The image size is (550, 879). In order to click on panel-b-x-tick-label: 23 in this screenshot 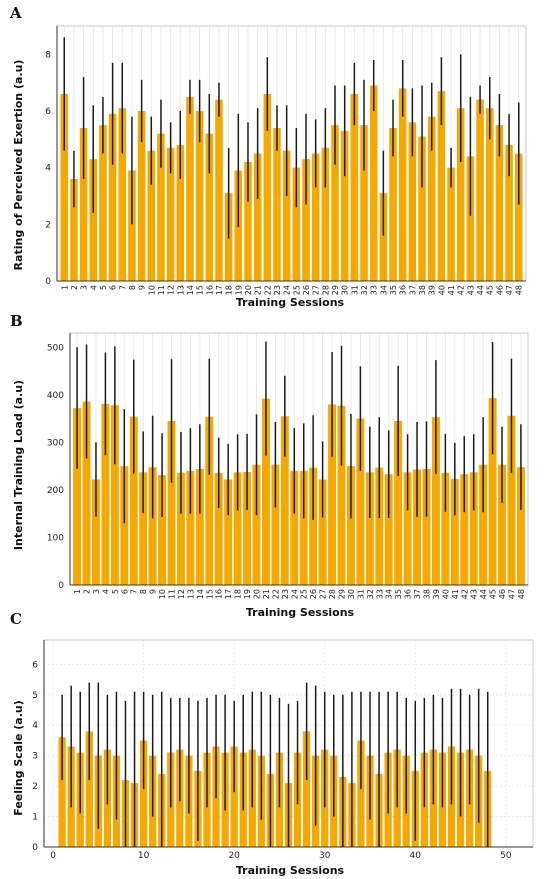, I will do `click(285, 594)`.